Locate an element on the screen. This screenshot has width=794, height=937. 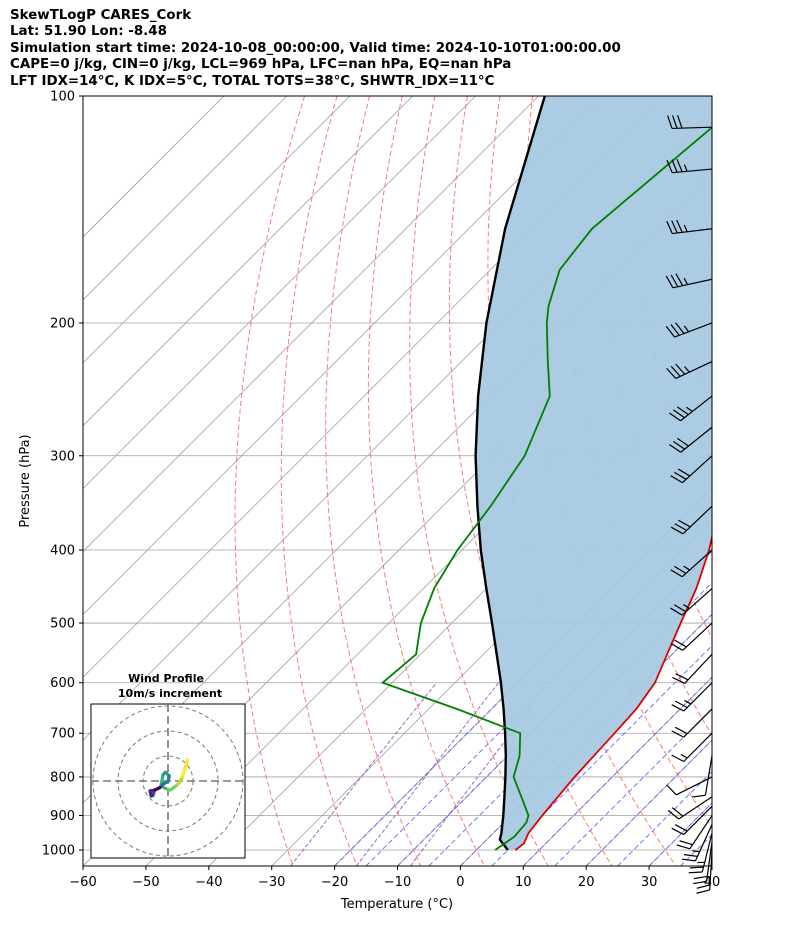
hodograph-subtitle: 10m/s increment is located at coordinates (170, 693).